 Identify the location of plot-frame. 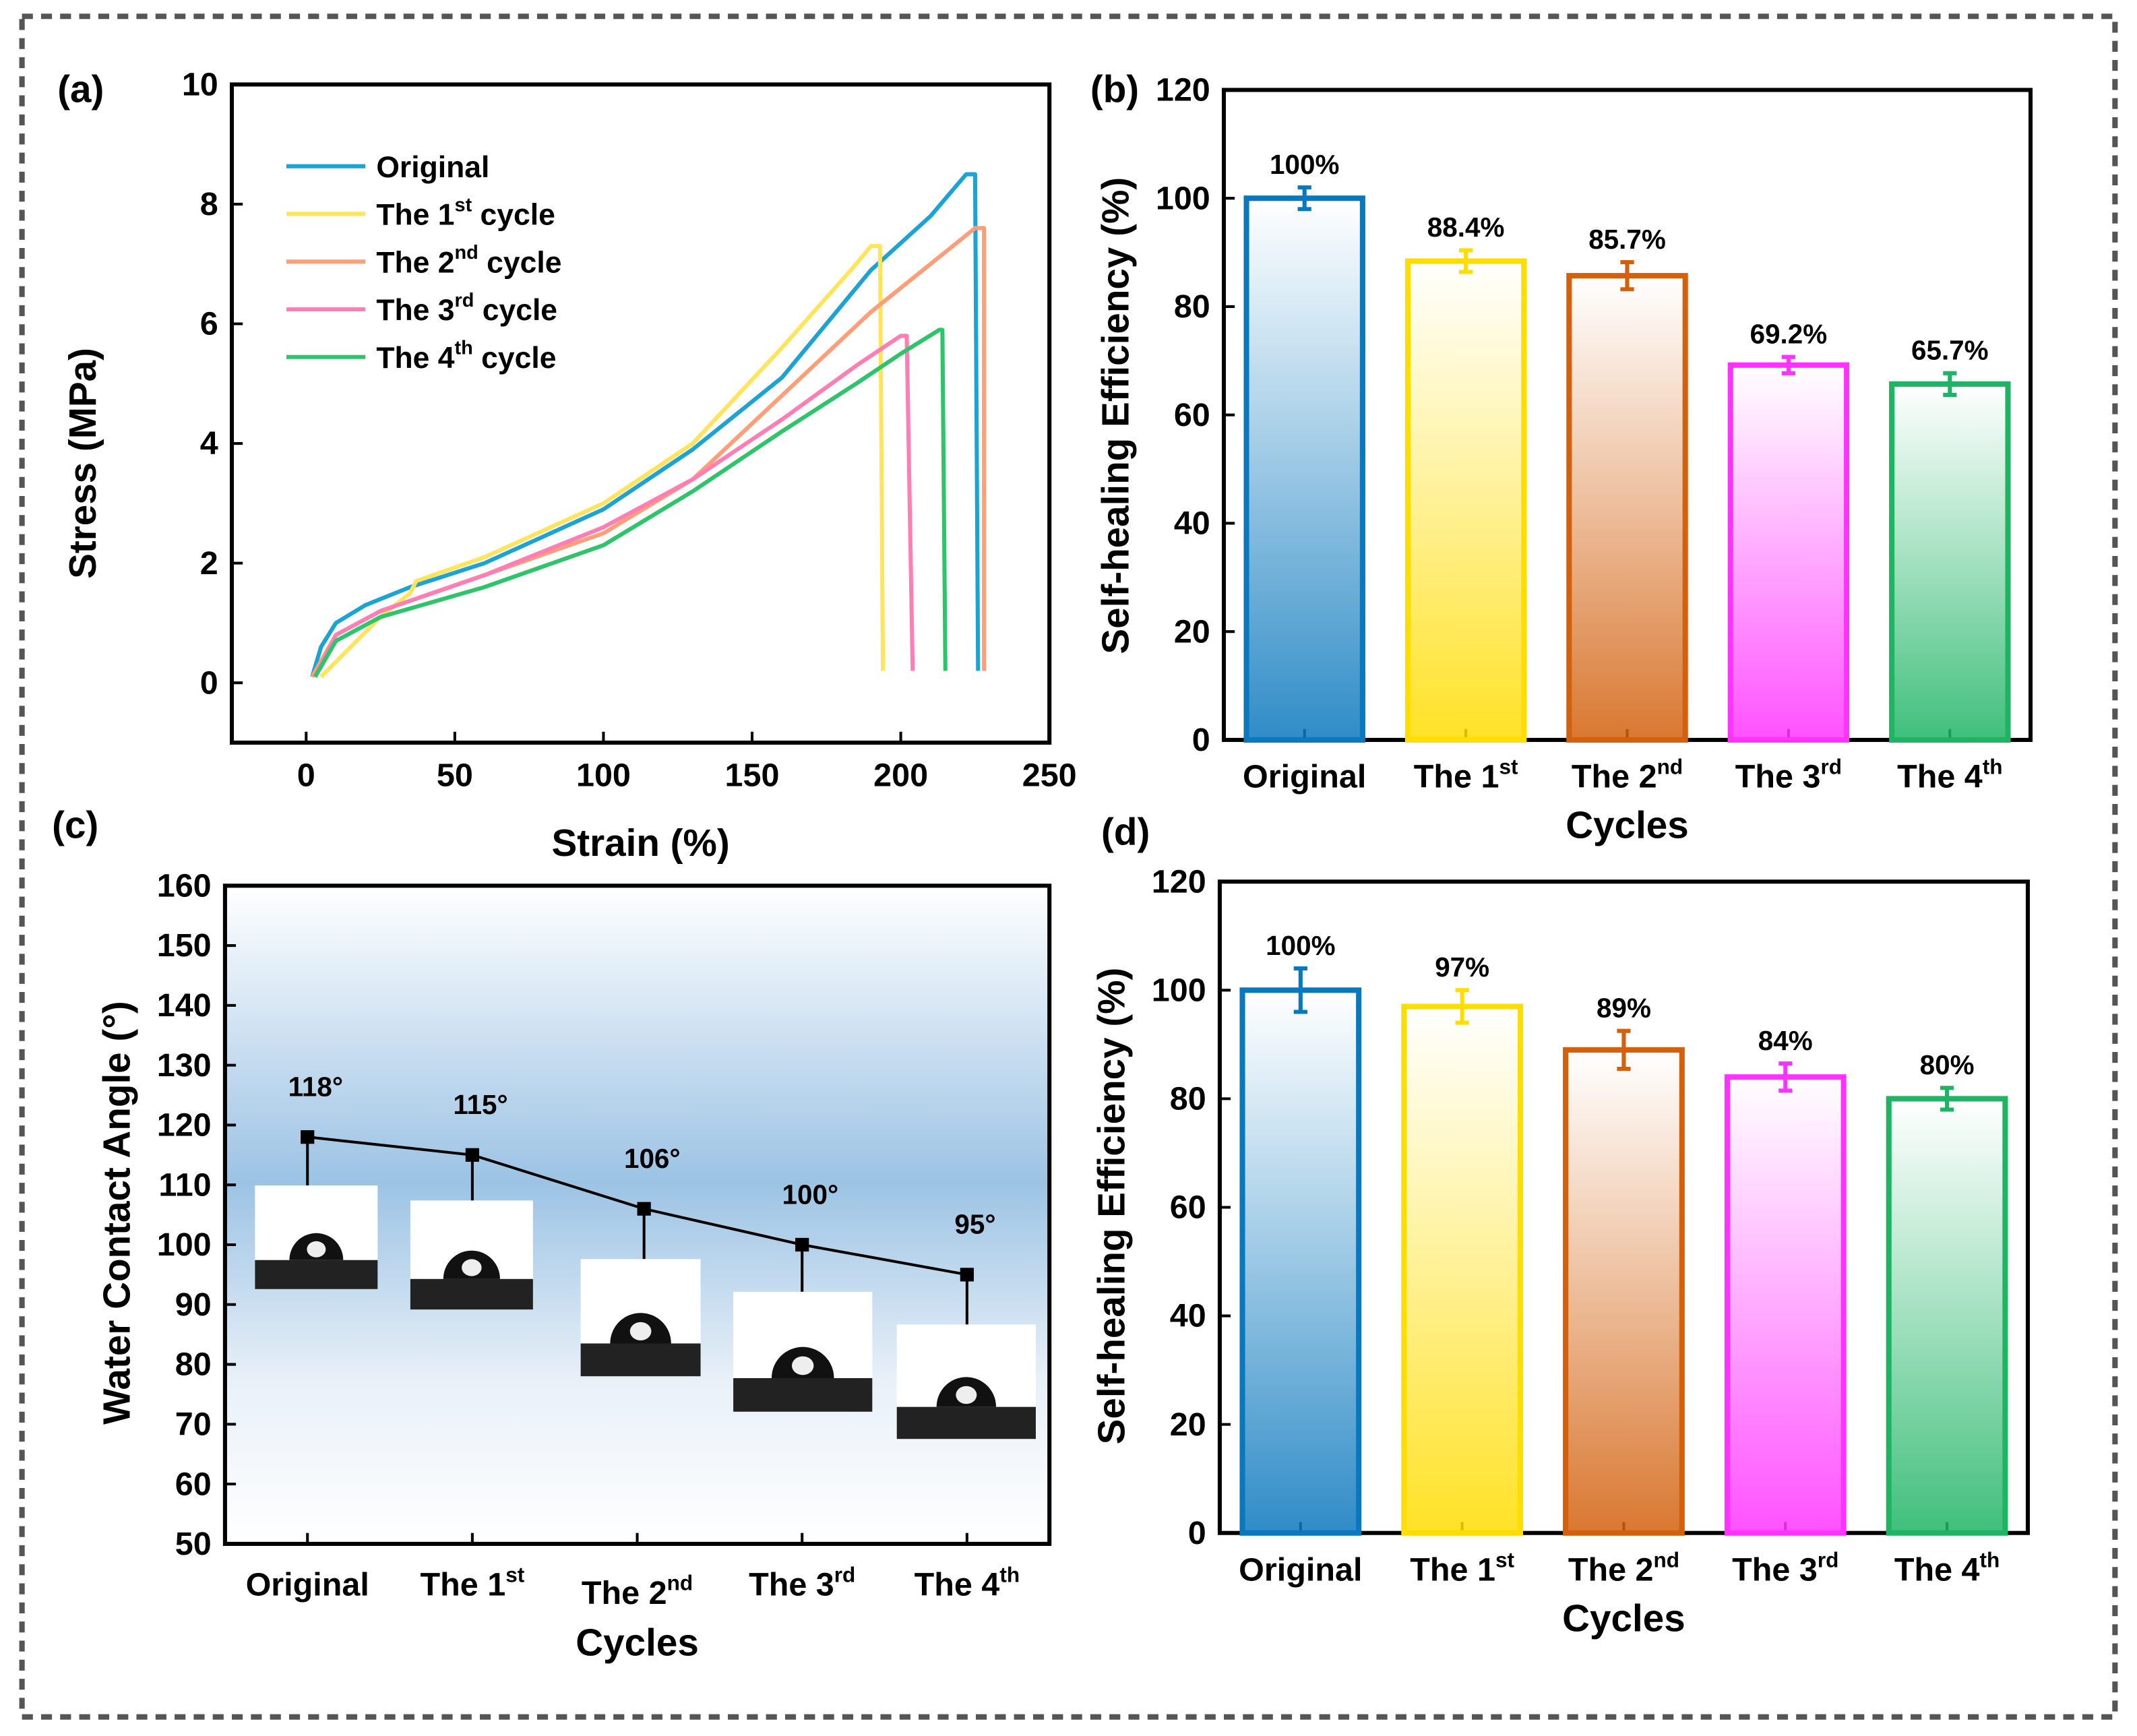
(640, 413).